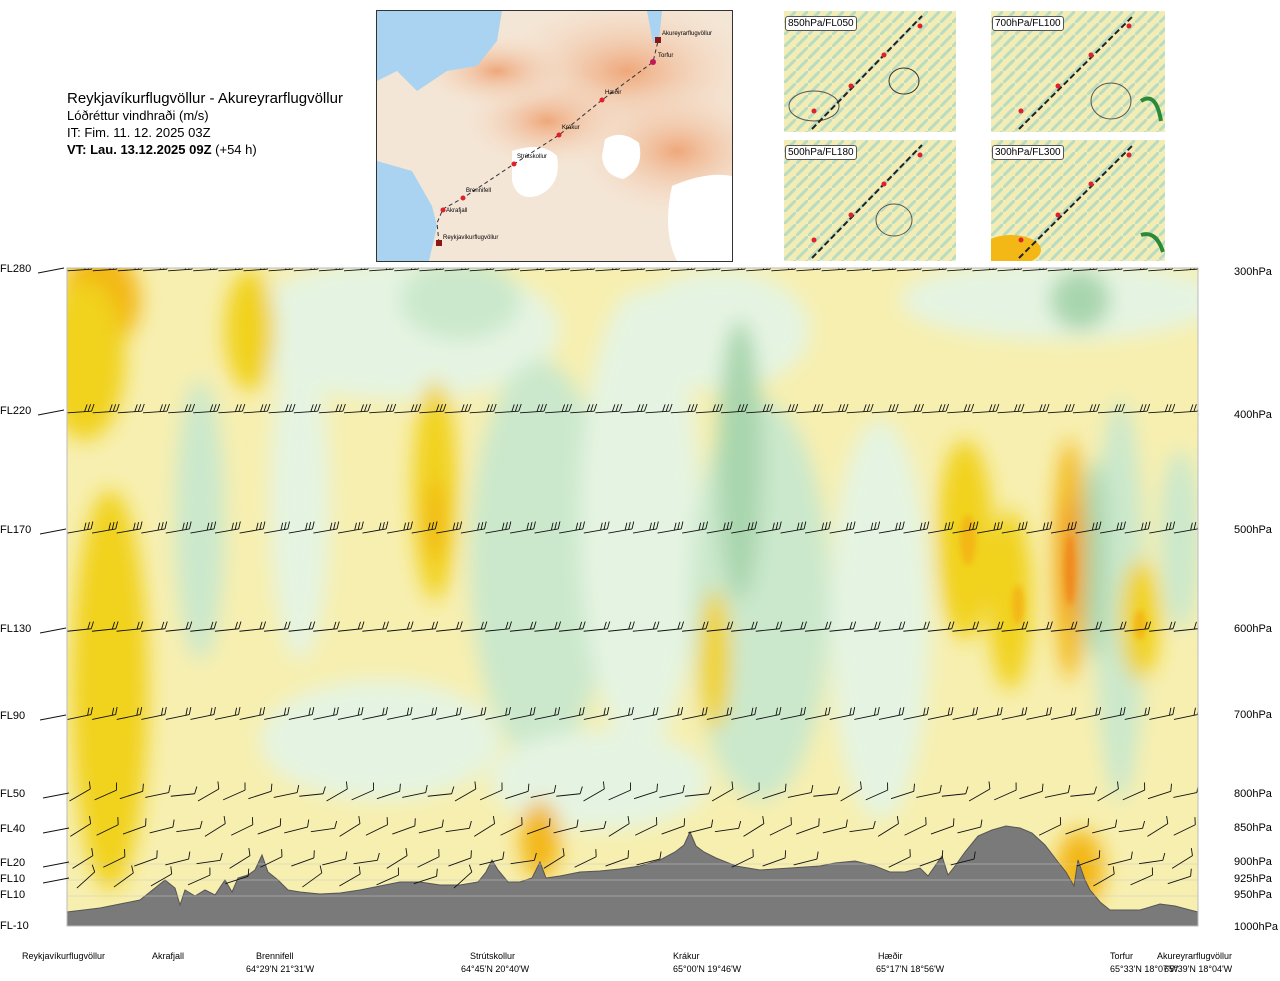 The height and width of the screenshot is (981, 1280). Describe the element at coordinates (665, 56) in the screenshot. I see `map-label-torfur: Torfur` at that location.